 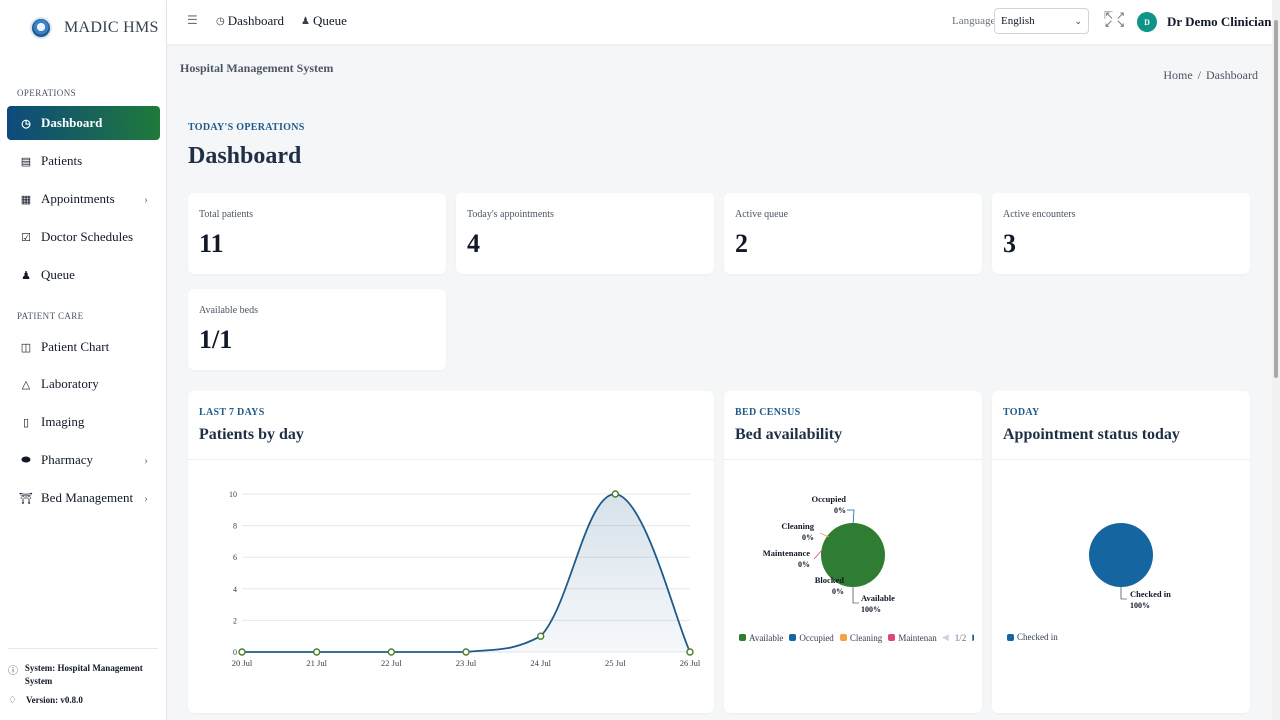 What do you see at coordinates (1219, 21) in the screenshot?
I see `user-name: Dr Demo Clinician` at bounding box center [1219, 21].